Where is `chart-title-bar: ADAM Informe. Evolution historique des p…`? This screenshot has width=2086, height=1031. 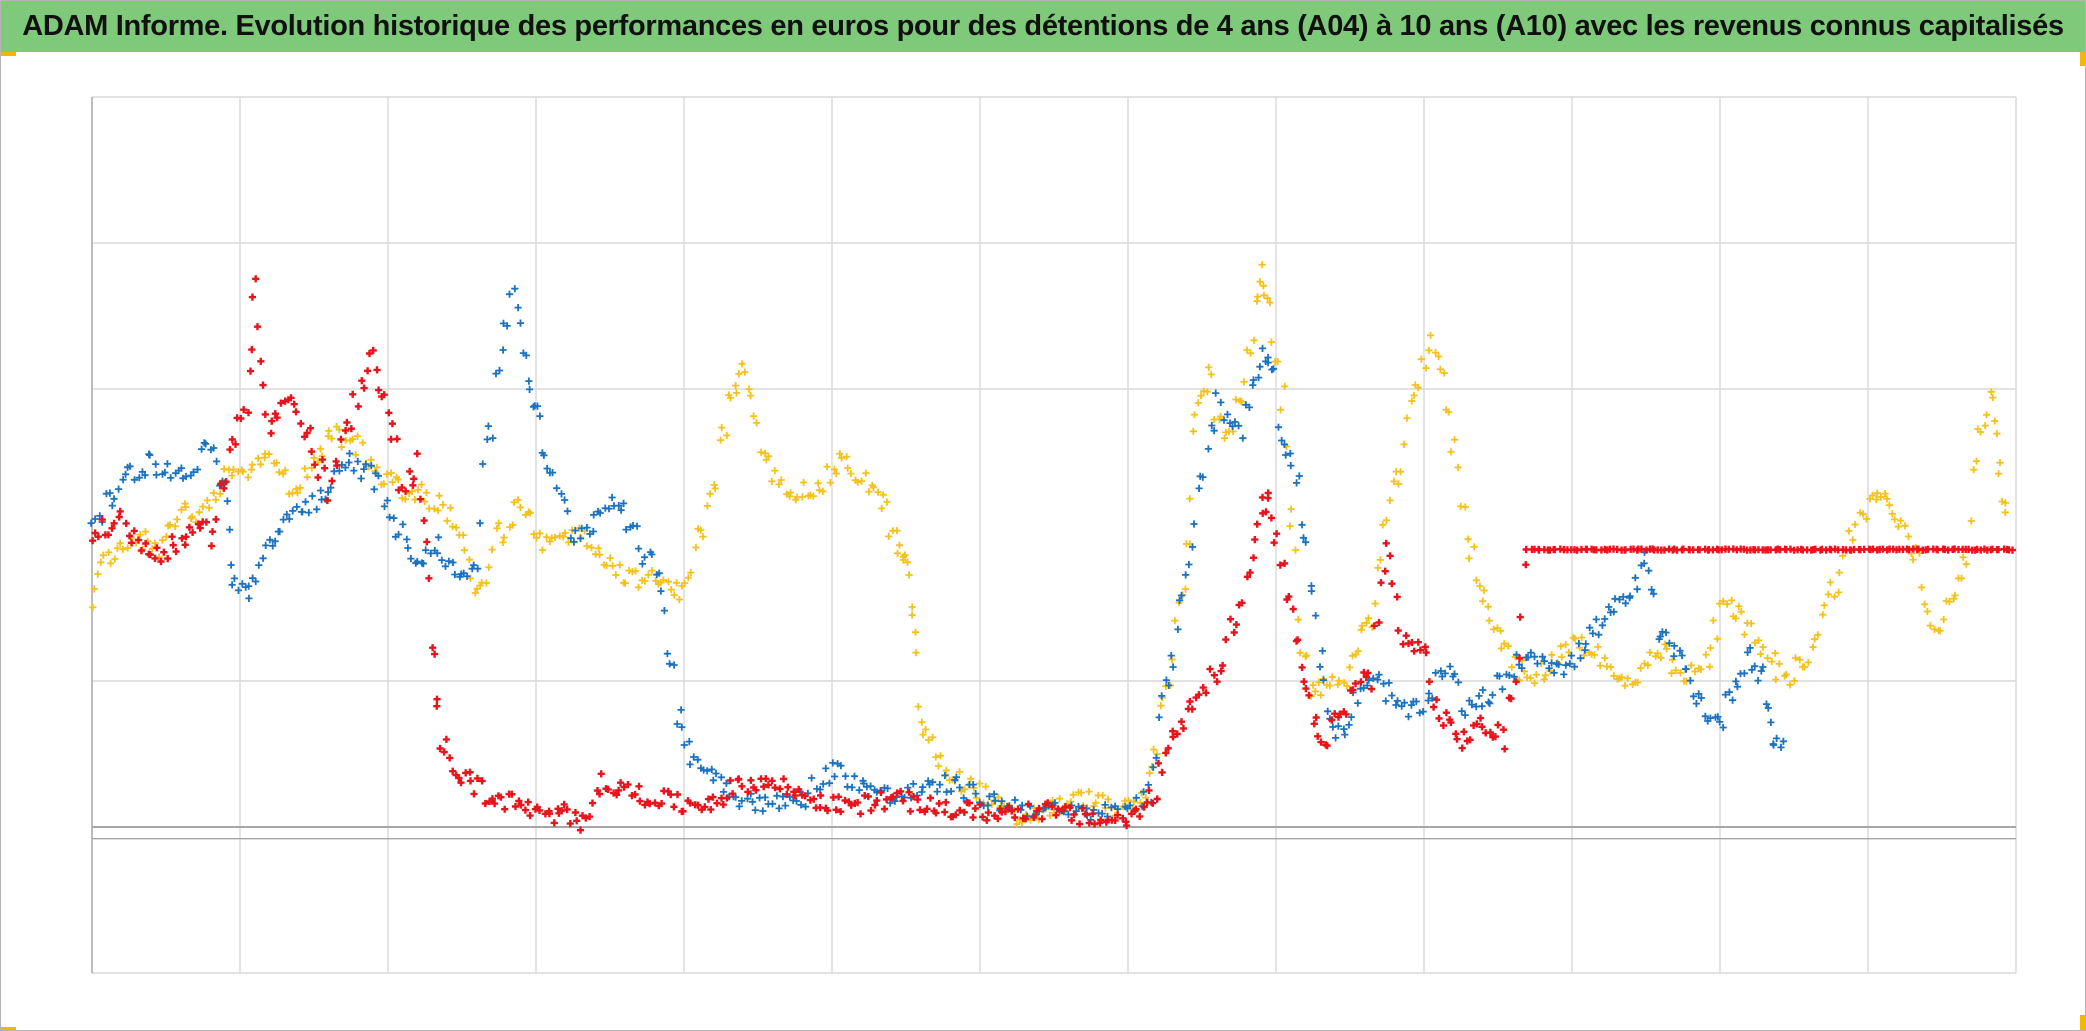 chart-title-bar: ADAM Informe. Evolution historique des p… is located at coordinates (1043, 26).